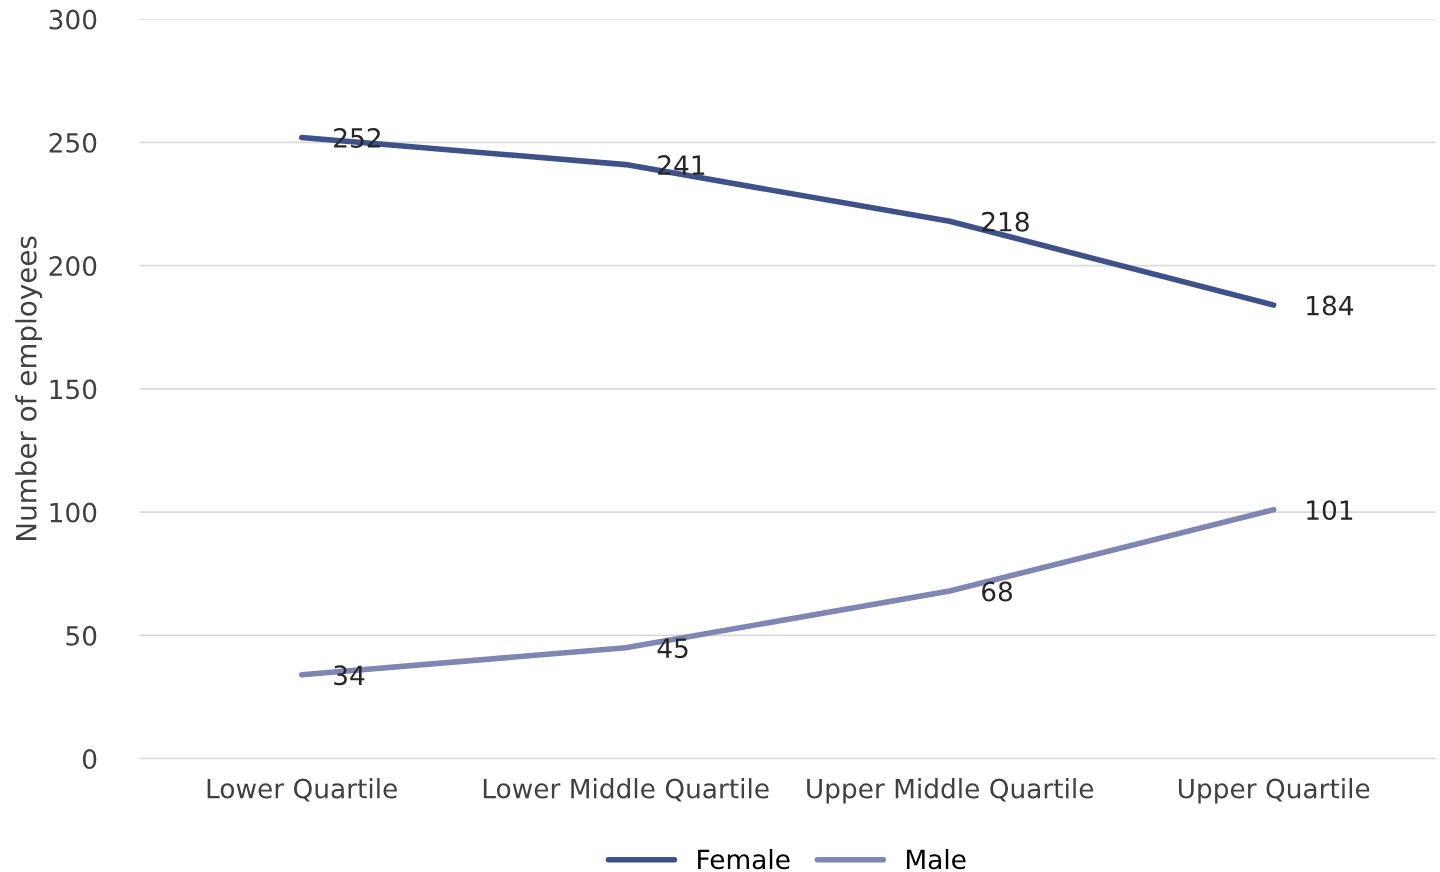  I want to click on data-label: 241, so click(681, 165).